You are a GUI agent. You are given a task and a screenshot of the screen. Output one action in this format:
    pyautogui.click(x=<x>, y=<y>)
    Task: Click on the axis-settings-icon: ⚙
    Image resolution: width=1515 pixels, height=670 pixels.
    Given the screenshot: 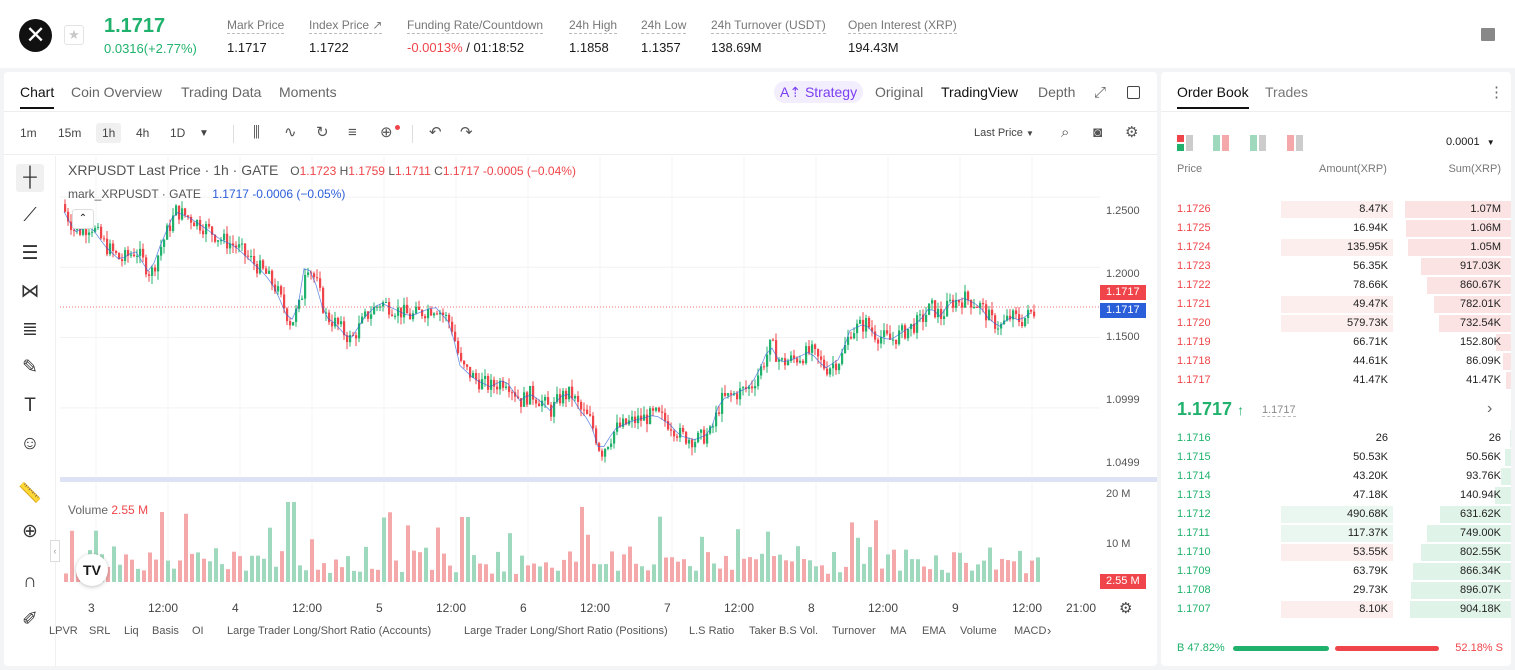 What is the action you would take?
    pyautogui.click(x=1126, y=608)
    